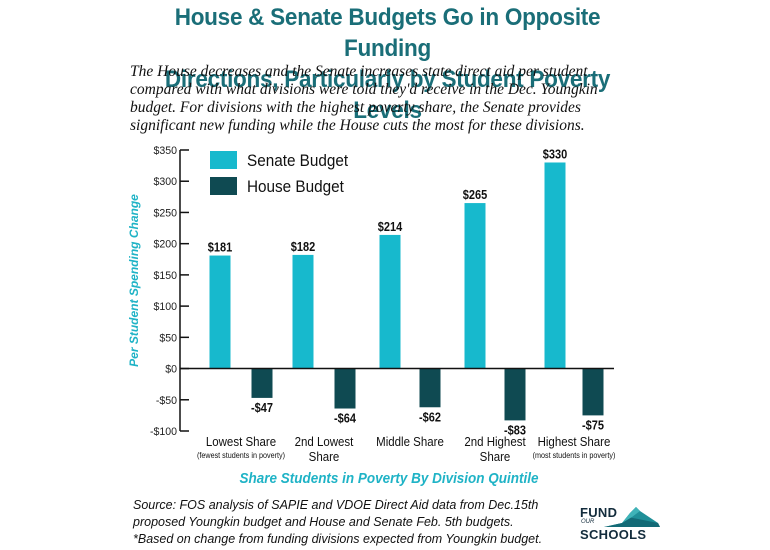 The height and width of the screenshot is (550, 770). Describe the element at coordinates (303, 247) in the screenshot. I see `senate-data-label: $182` at that location.